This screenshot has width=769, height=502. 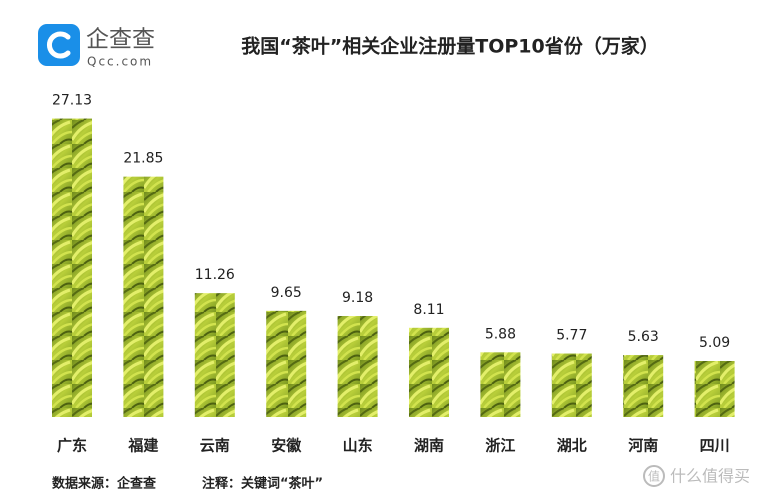 I want to click on value-label: 9.65, so click(x=286, y=293).